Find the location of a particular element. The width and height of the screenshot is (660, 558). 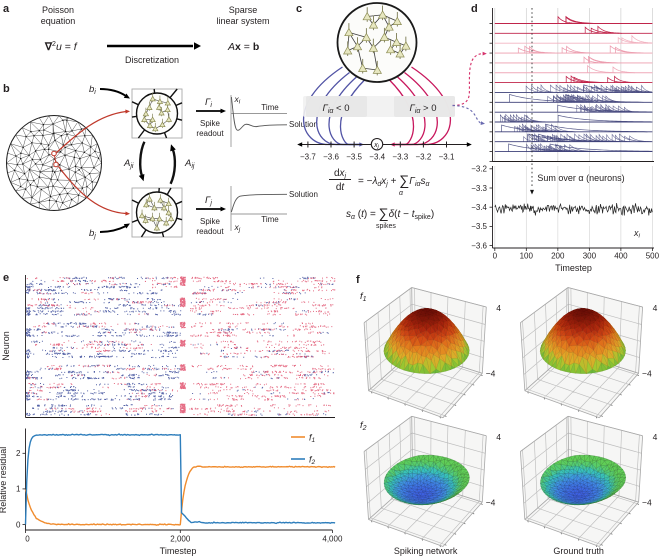

svg-text: Poisson is located at coordinates (58, 10).